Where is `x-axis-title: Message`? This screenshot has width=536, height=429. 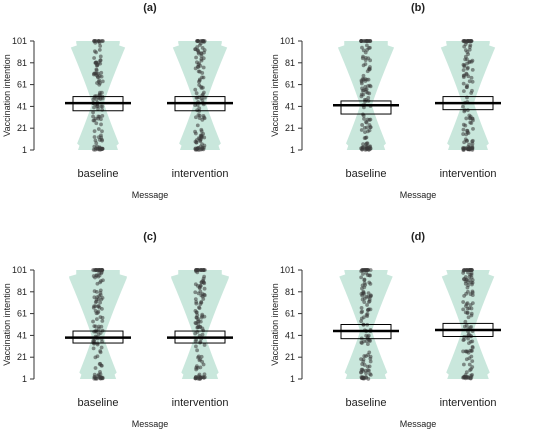
x-axis-title: Message is located at coordinates (150, 424).